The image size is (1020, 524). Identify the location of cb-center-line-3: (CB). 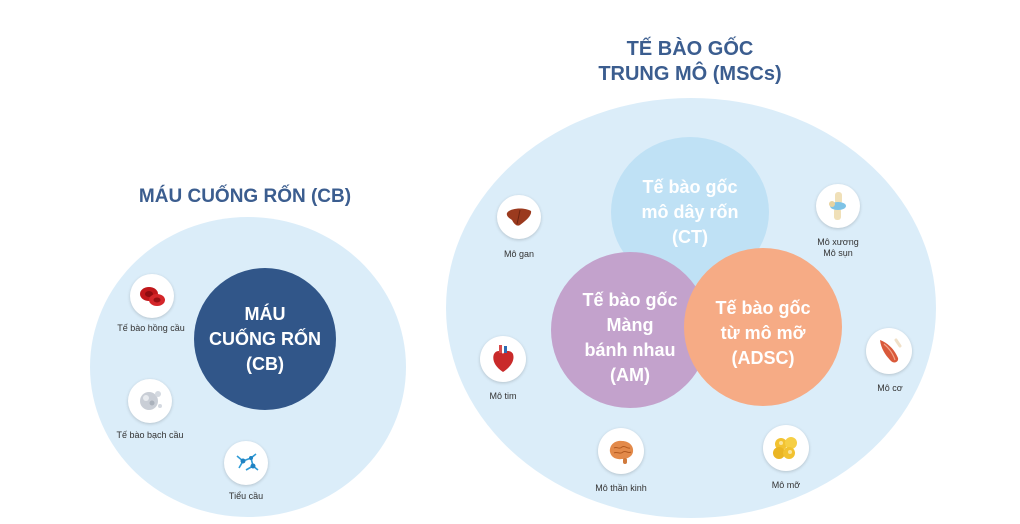
(265, 363).